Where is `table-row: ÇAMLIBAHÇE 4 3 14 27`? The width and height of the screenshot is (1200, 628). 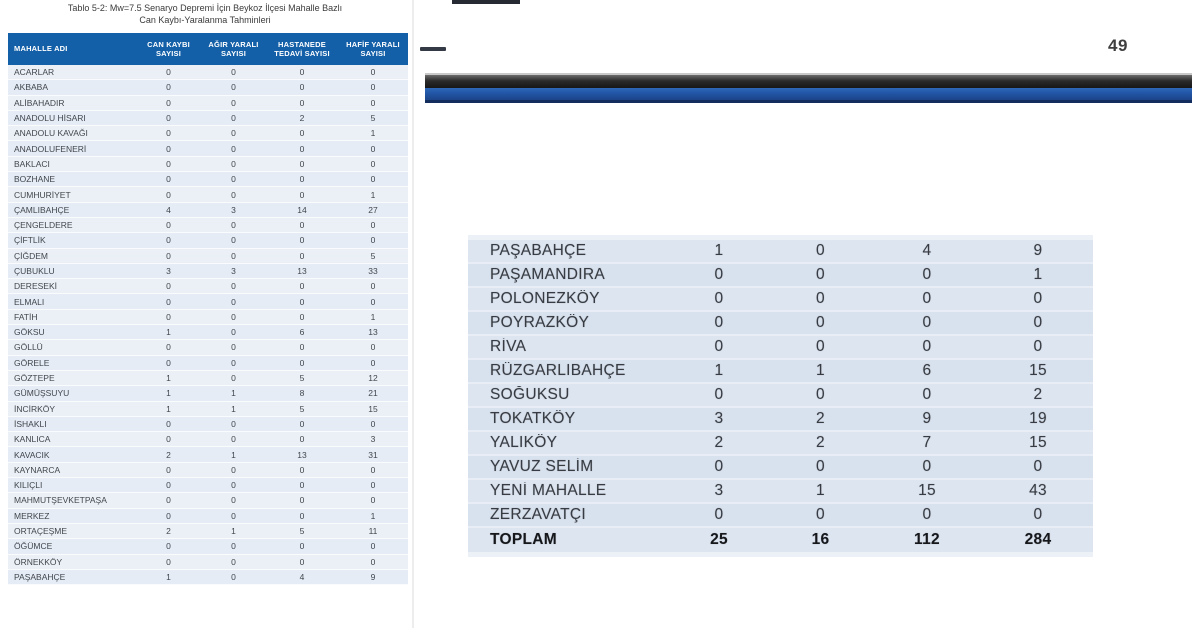
table-row: ÇAMLIBAHÇE 4 3 14 27 is located at coordinates (208, 210).